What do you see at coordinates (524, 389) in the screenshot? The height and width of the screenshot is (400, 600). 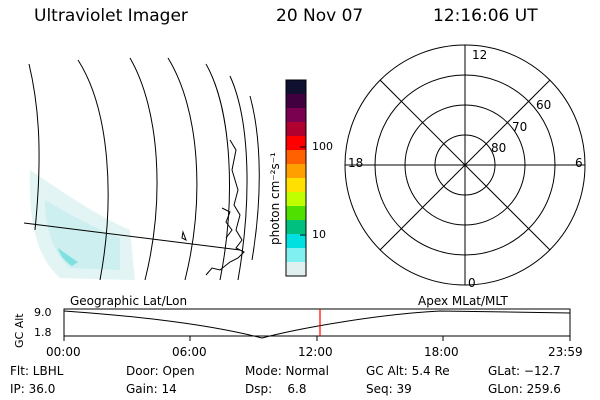 I see `glon-info: GLon: 259.6` at bounding box center [524, 389].